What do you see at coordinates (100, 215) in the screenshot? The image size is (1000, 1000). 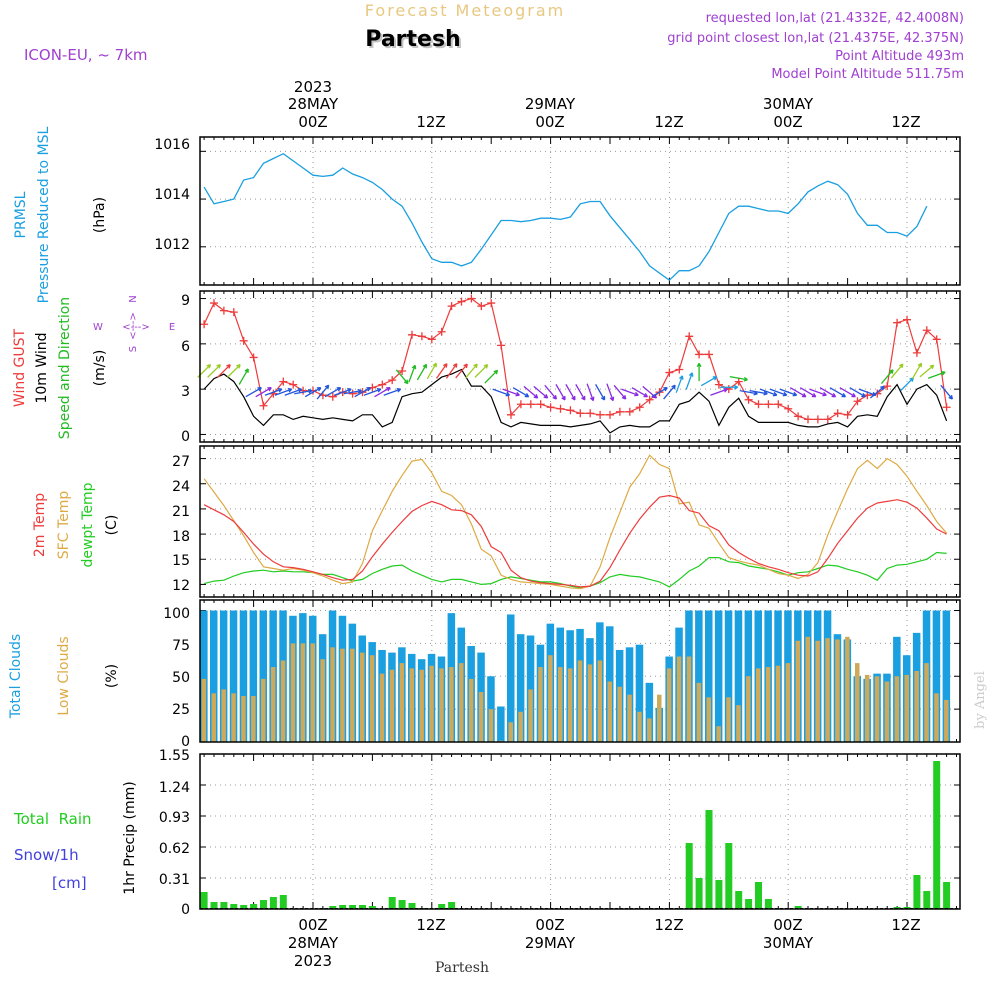 I see `pressure-unit: (hPa)` at bounding box center [100, 215].